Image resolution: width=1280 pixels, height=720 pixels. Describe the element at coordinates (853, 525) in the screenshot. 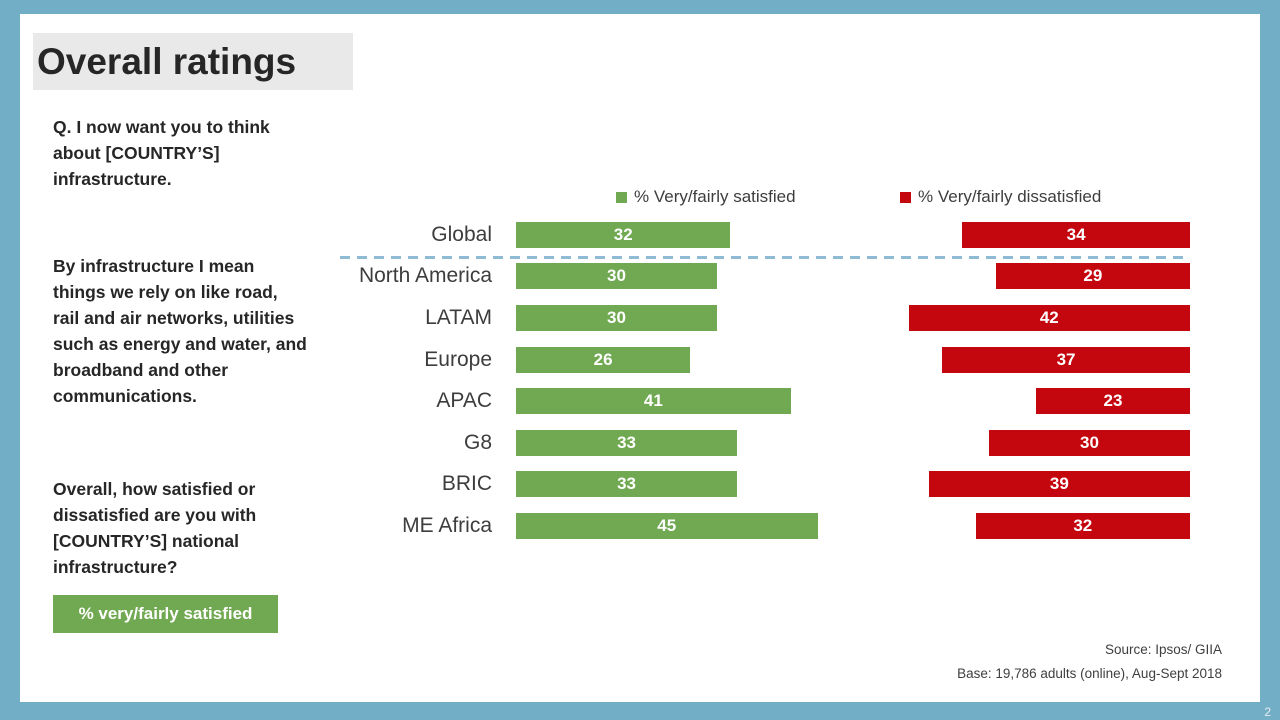

I see `bar-field: 45 32` at that location.